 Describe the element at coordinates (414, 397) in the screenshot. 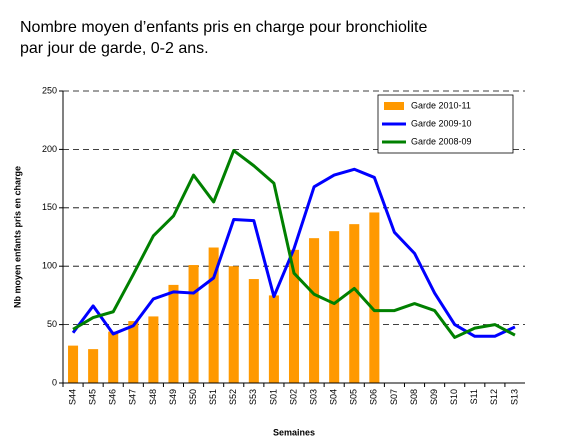

I see `x-tick-label: S08` at that location.